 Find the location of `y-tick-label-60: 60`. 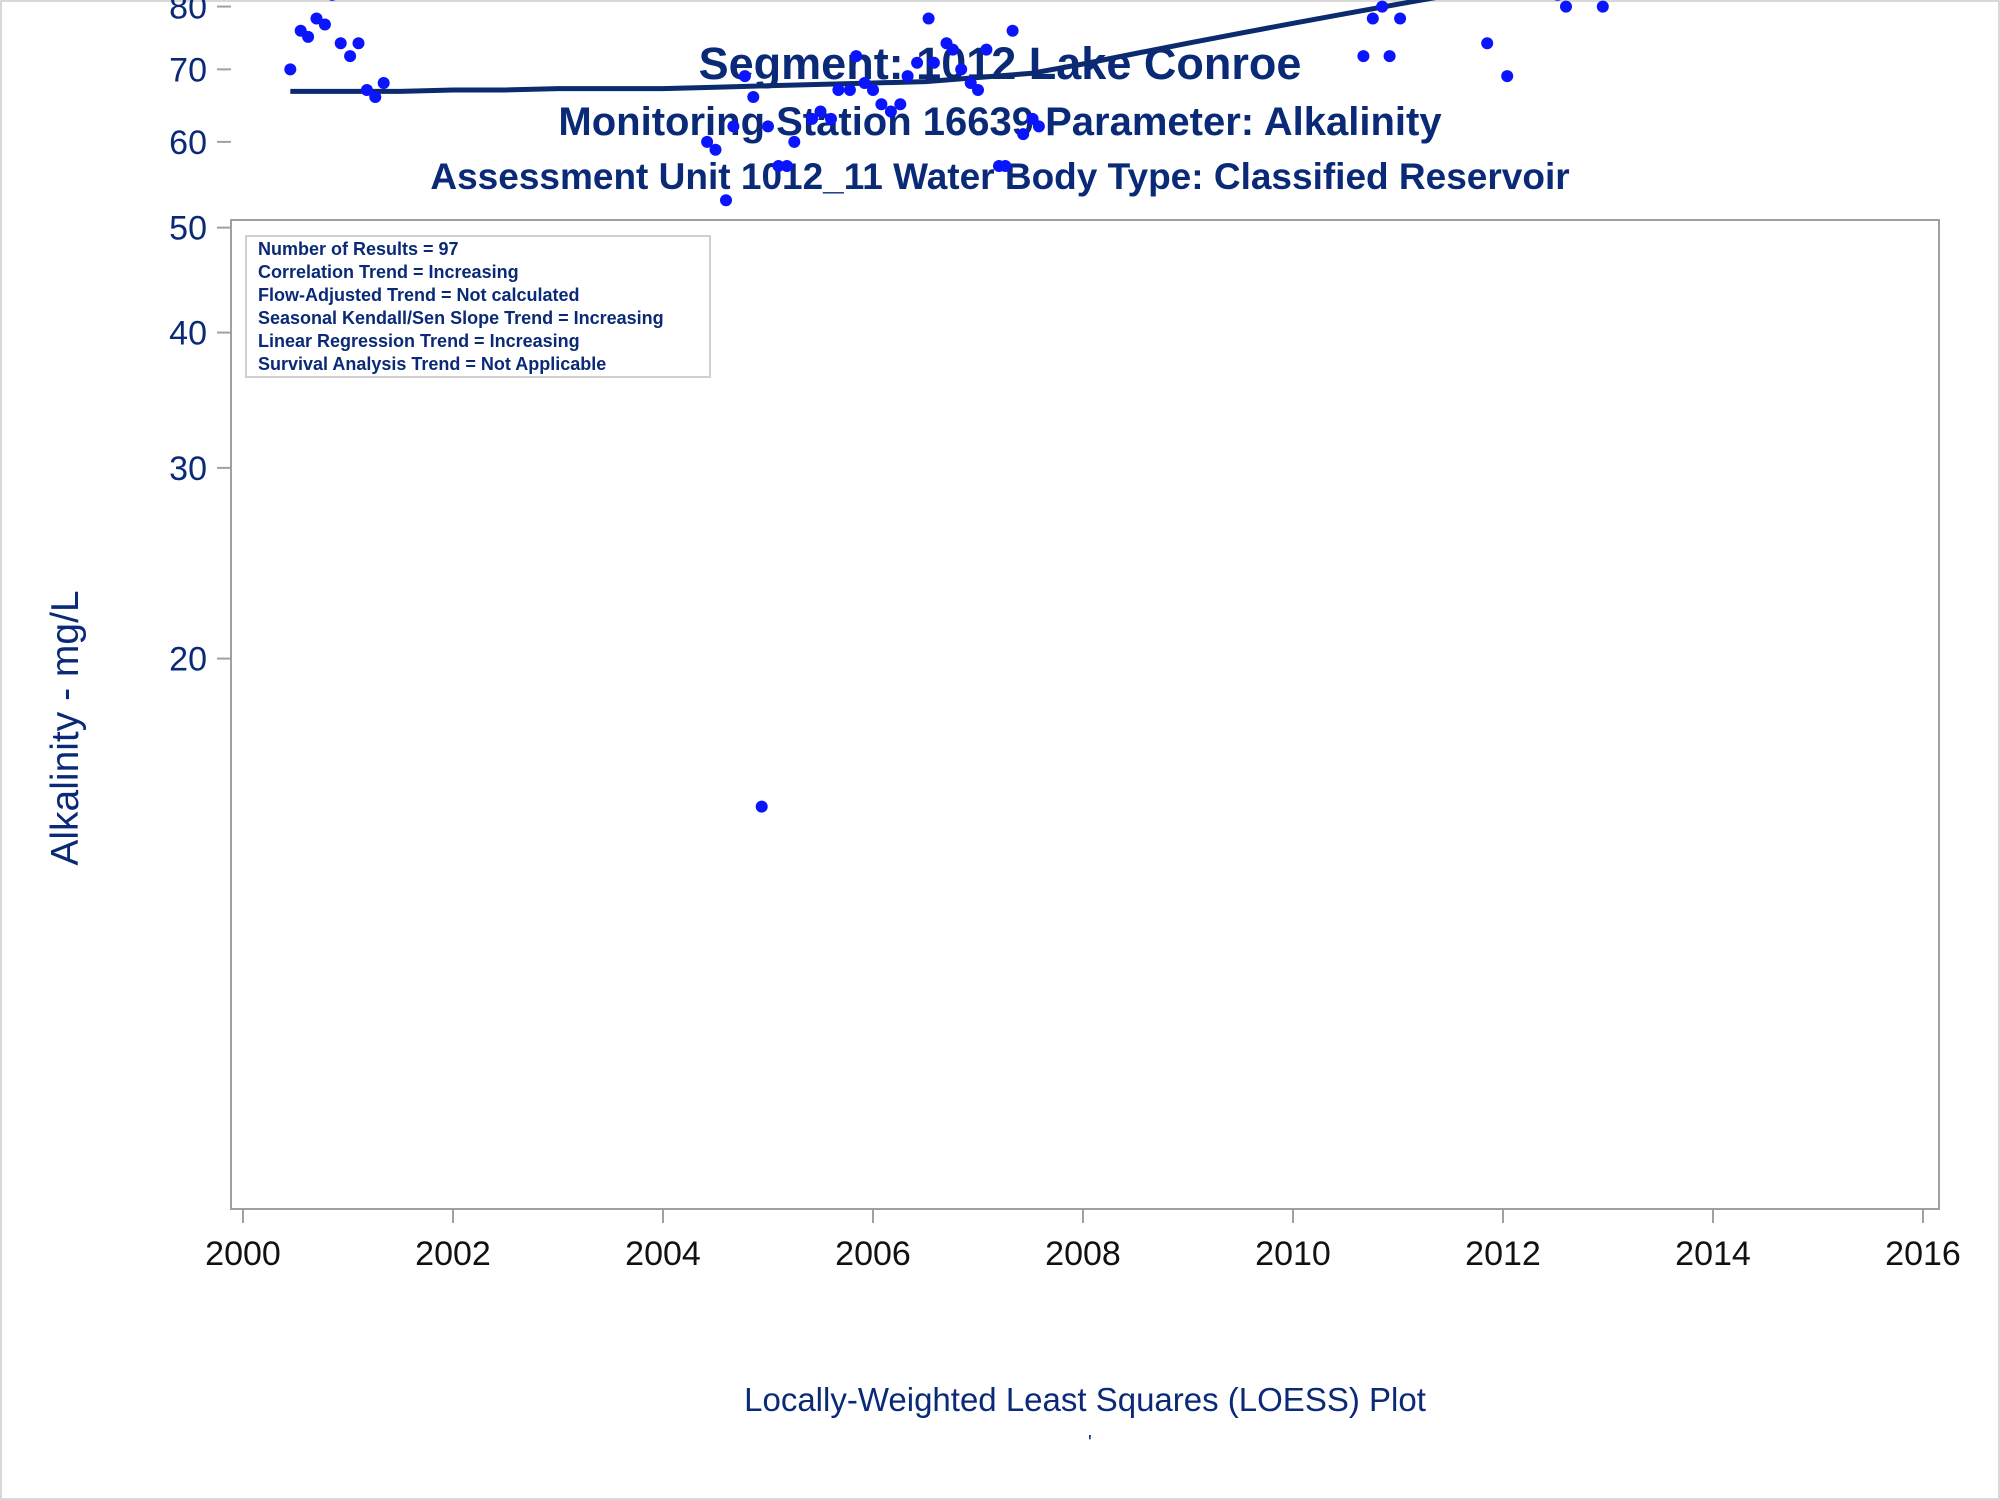

y-tick-label-60: 60 is located at coordinates (188, 143).